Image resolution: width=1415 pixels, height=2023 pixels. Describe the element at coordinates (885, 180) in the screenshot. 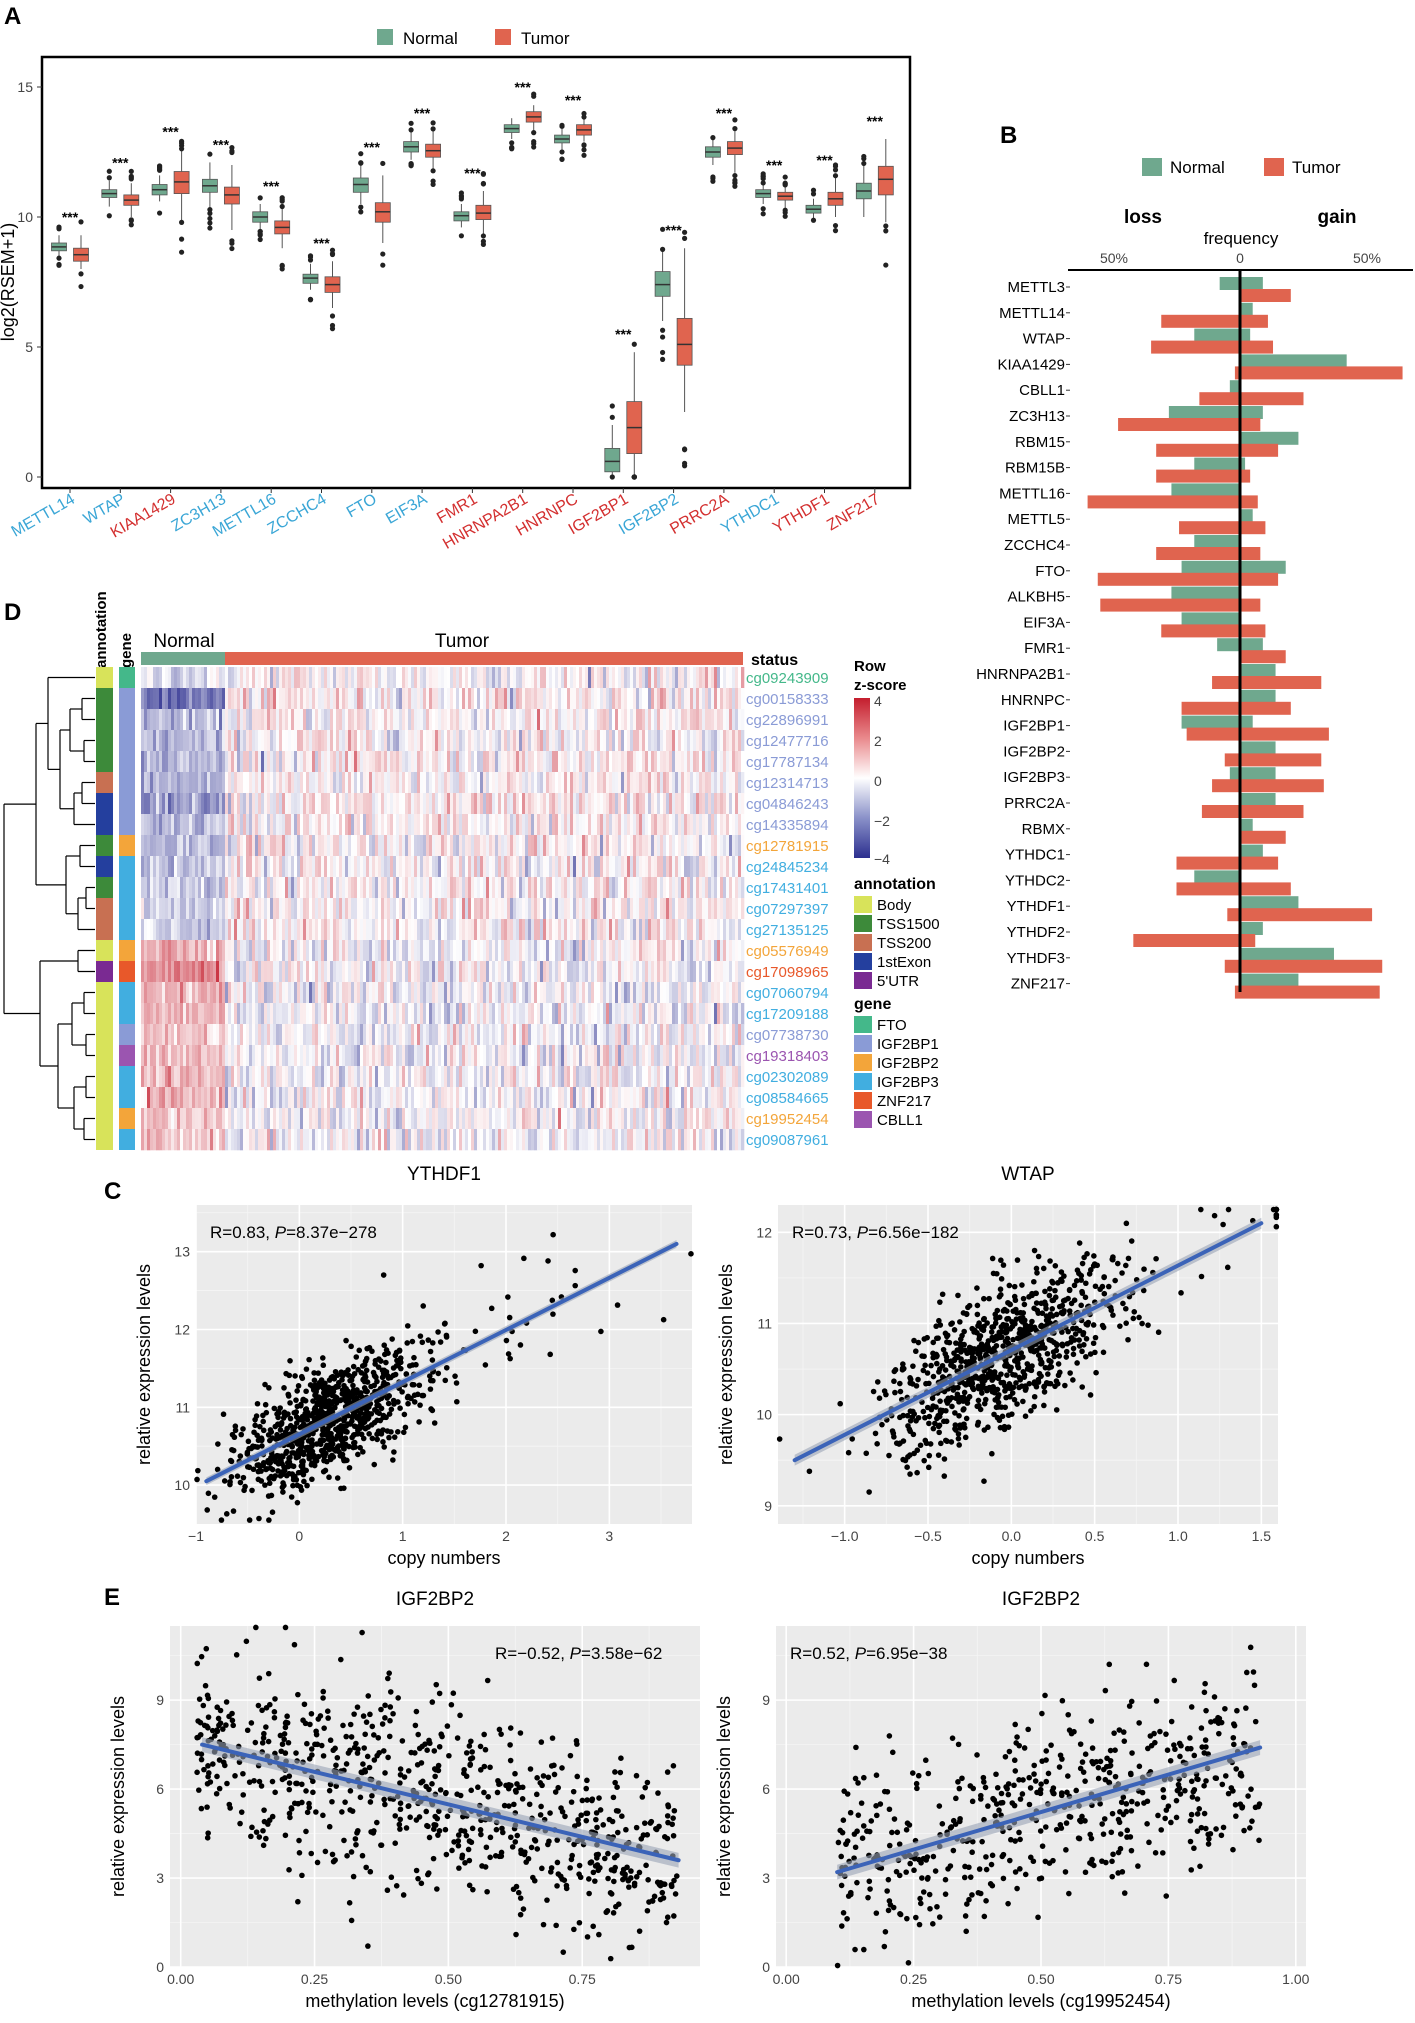

I see `box-body` at that location.